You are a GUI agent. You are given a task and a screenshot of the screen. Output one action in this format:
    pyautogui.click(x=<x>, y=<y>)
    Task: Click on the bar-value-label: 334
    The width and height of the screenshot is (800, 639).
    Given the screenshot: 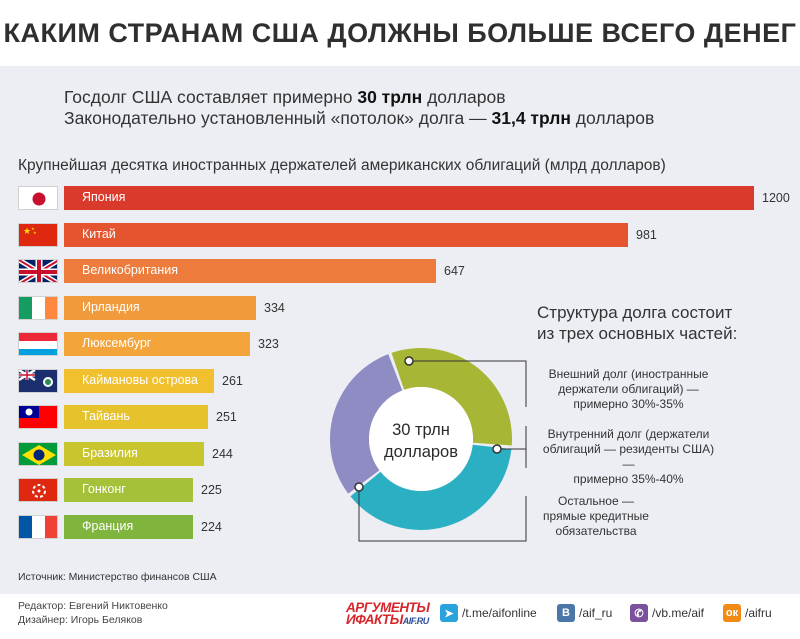 What is the action you would take?
    pyautogui.click(x=274, y=307)
    